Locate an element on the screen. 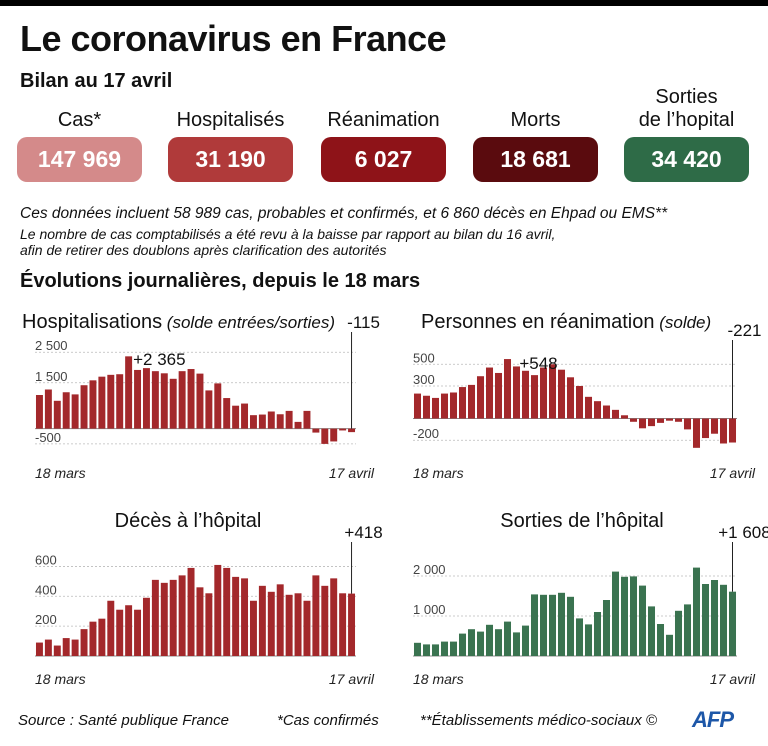  y-tick-label: 200 is located at coordinates (46, 619).